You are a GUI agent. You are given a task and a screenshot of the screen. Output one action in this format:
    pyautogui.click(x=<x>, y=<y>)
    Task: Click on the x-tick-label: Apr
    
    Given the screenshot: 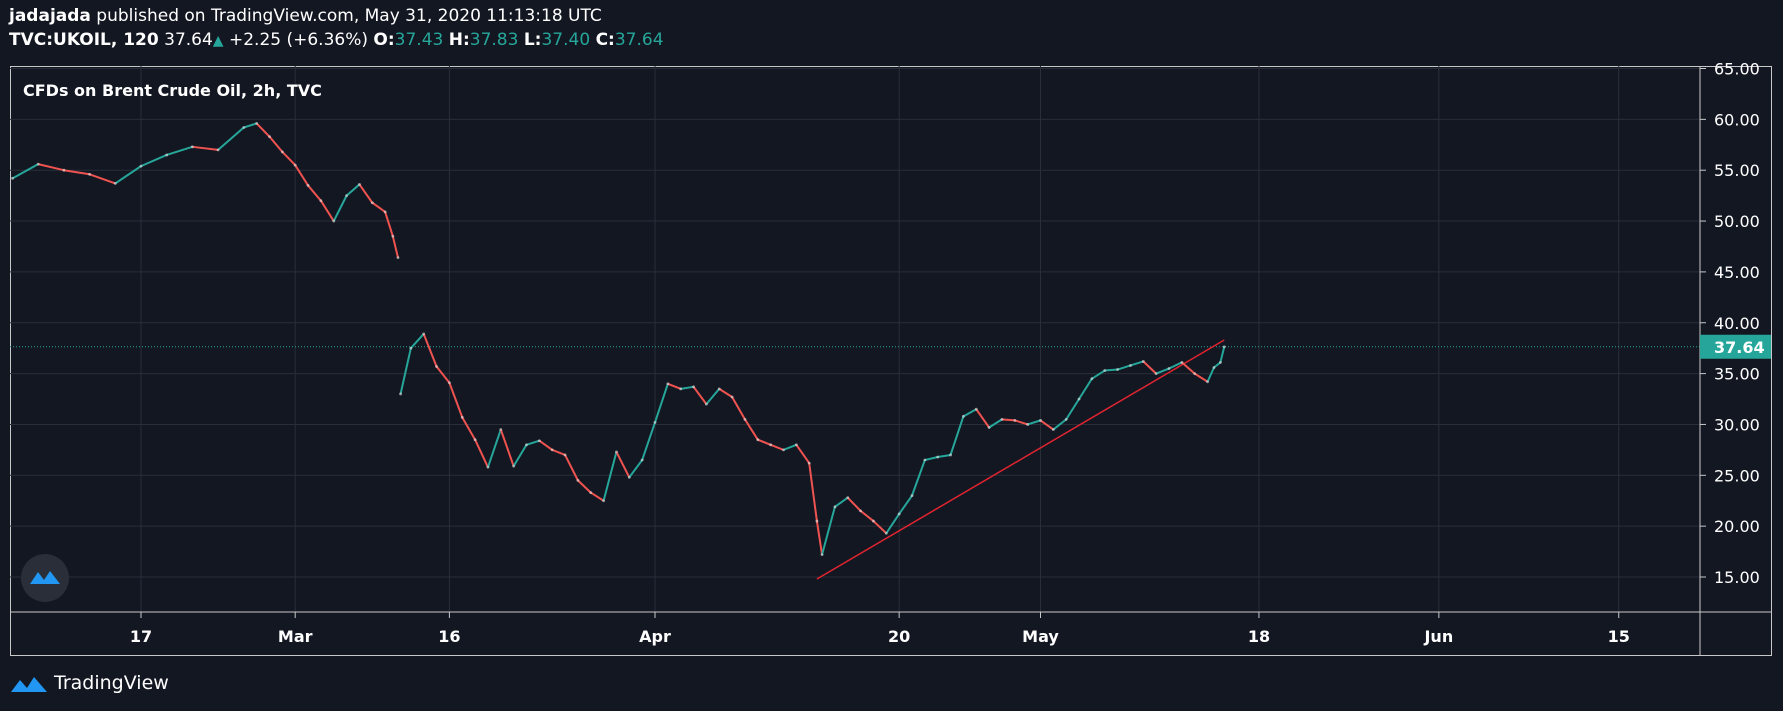 What is the action you would take?
    pyautogui.click(x=655, y=636)
    